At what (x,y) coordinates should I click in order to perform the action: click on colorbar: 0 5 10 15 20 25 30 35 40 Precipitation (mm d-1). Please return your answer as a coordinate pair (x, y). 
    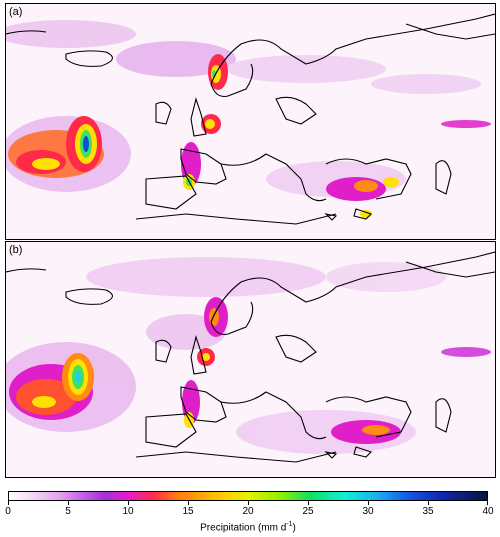
    Looking at the image, I should click on (249, 513).